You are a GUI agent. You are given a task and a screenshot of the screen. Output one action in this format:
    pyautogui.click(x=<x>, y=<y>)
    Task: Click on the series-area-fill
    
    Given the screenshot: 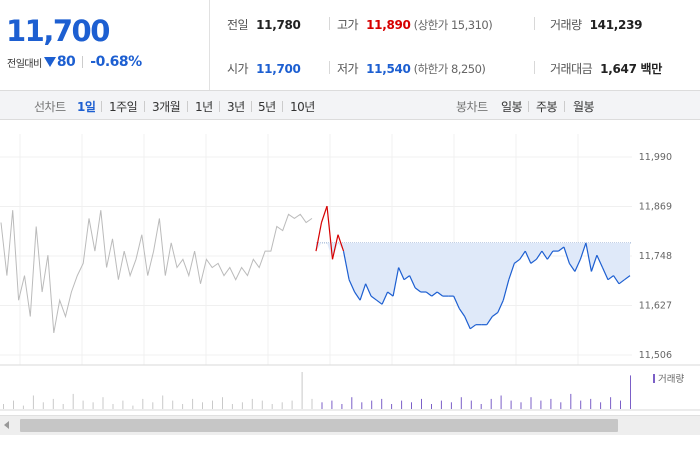 What is the action you would take?
    pyautogui.click(x=473, y=285)
    